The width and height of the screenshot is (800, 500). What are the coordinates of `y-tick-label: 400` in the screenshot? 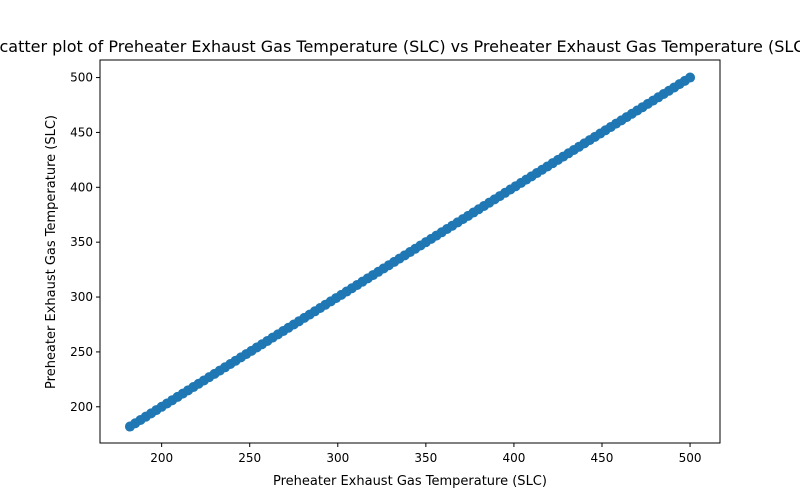 It's located at (81, 187).